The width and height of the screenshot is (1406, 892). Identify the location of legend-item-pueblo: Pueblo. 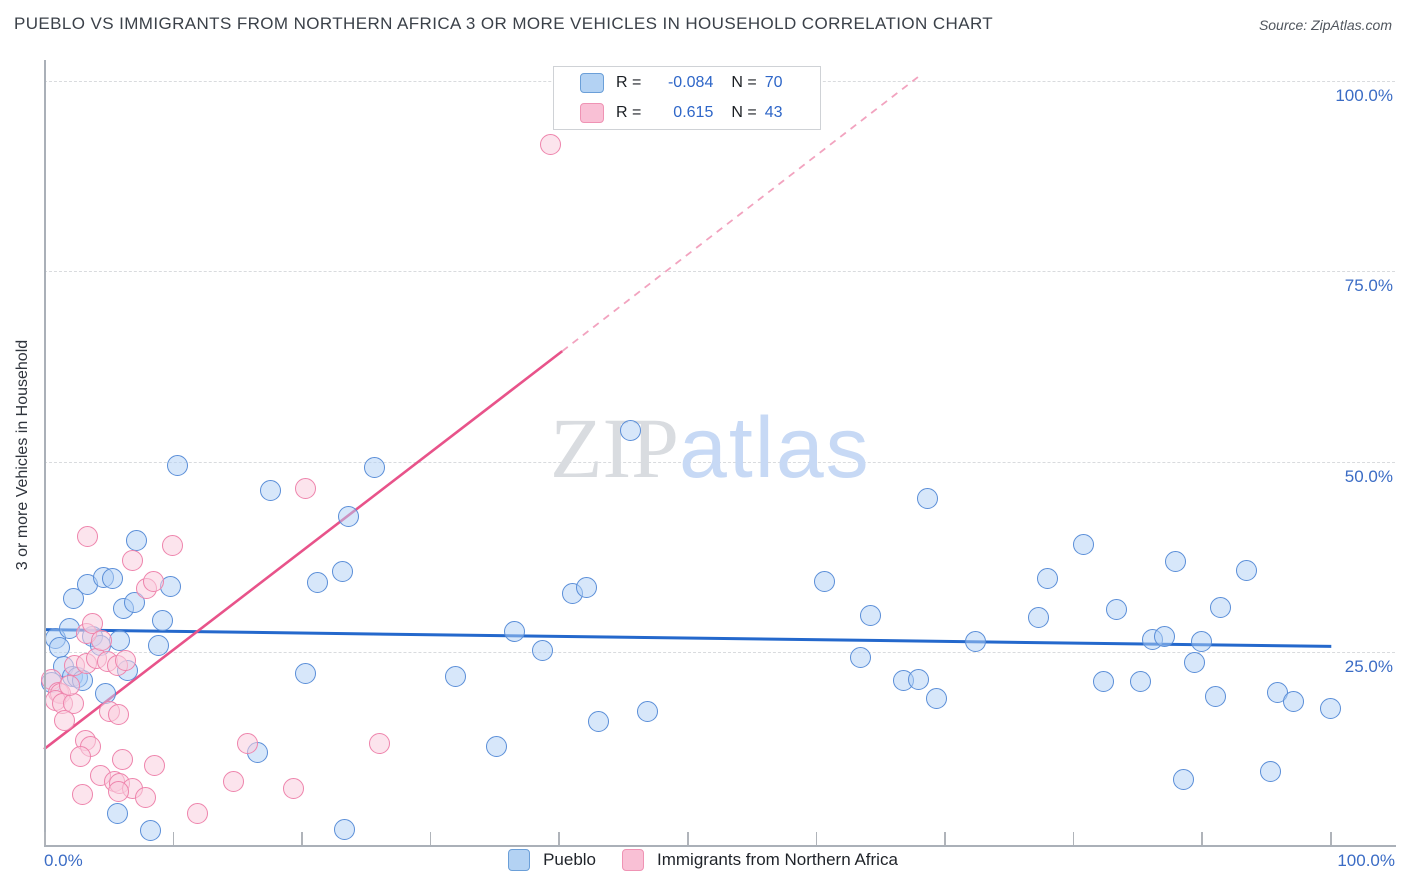
(552, 860).